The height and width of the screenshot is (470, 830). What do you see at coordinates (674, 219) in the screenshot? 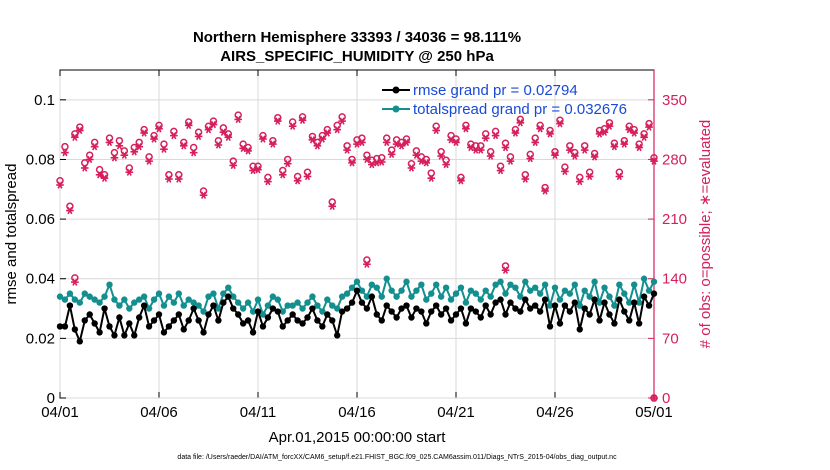
I see `y2-tick-label: 210` at bounding box center [674, 219].